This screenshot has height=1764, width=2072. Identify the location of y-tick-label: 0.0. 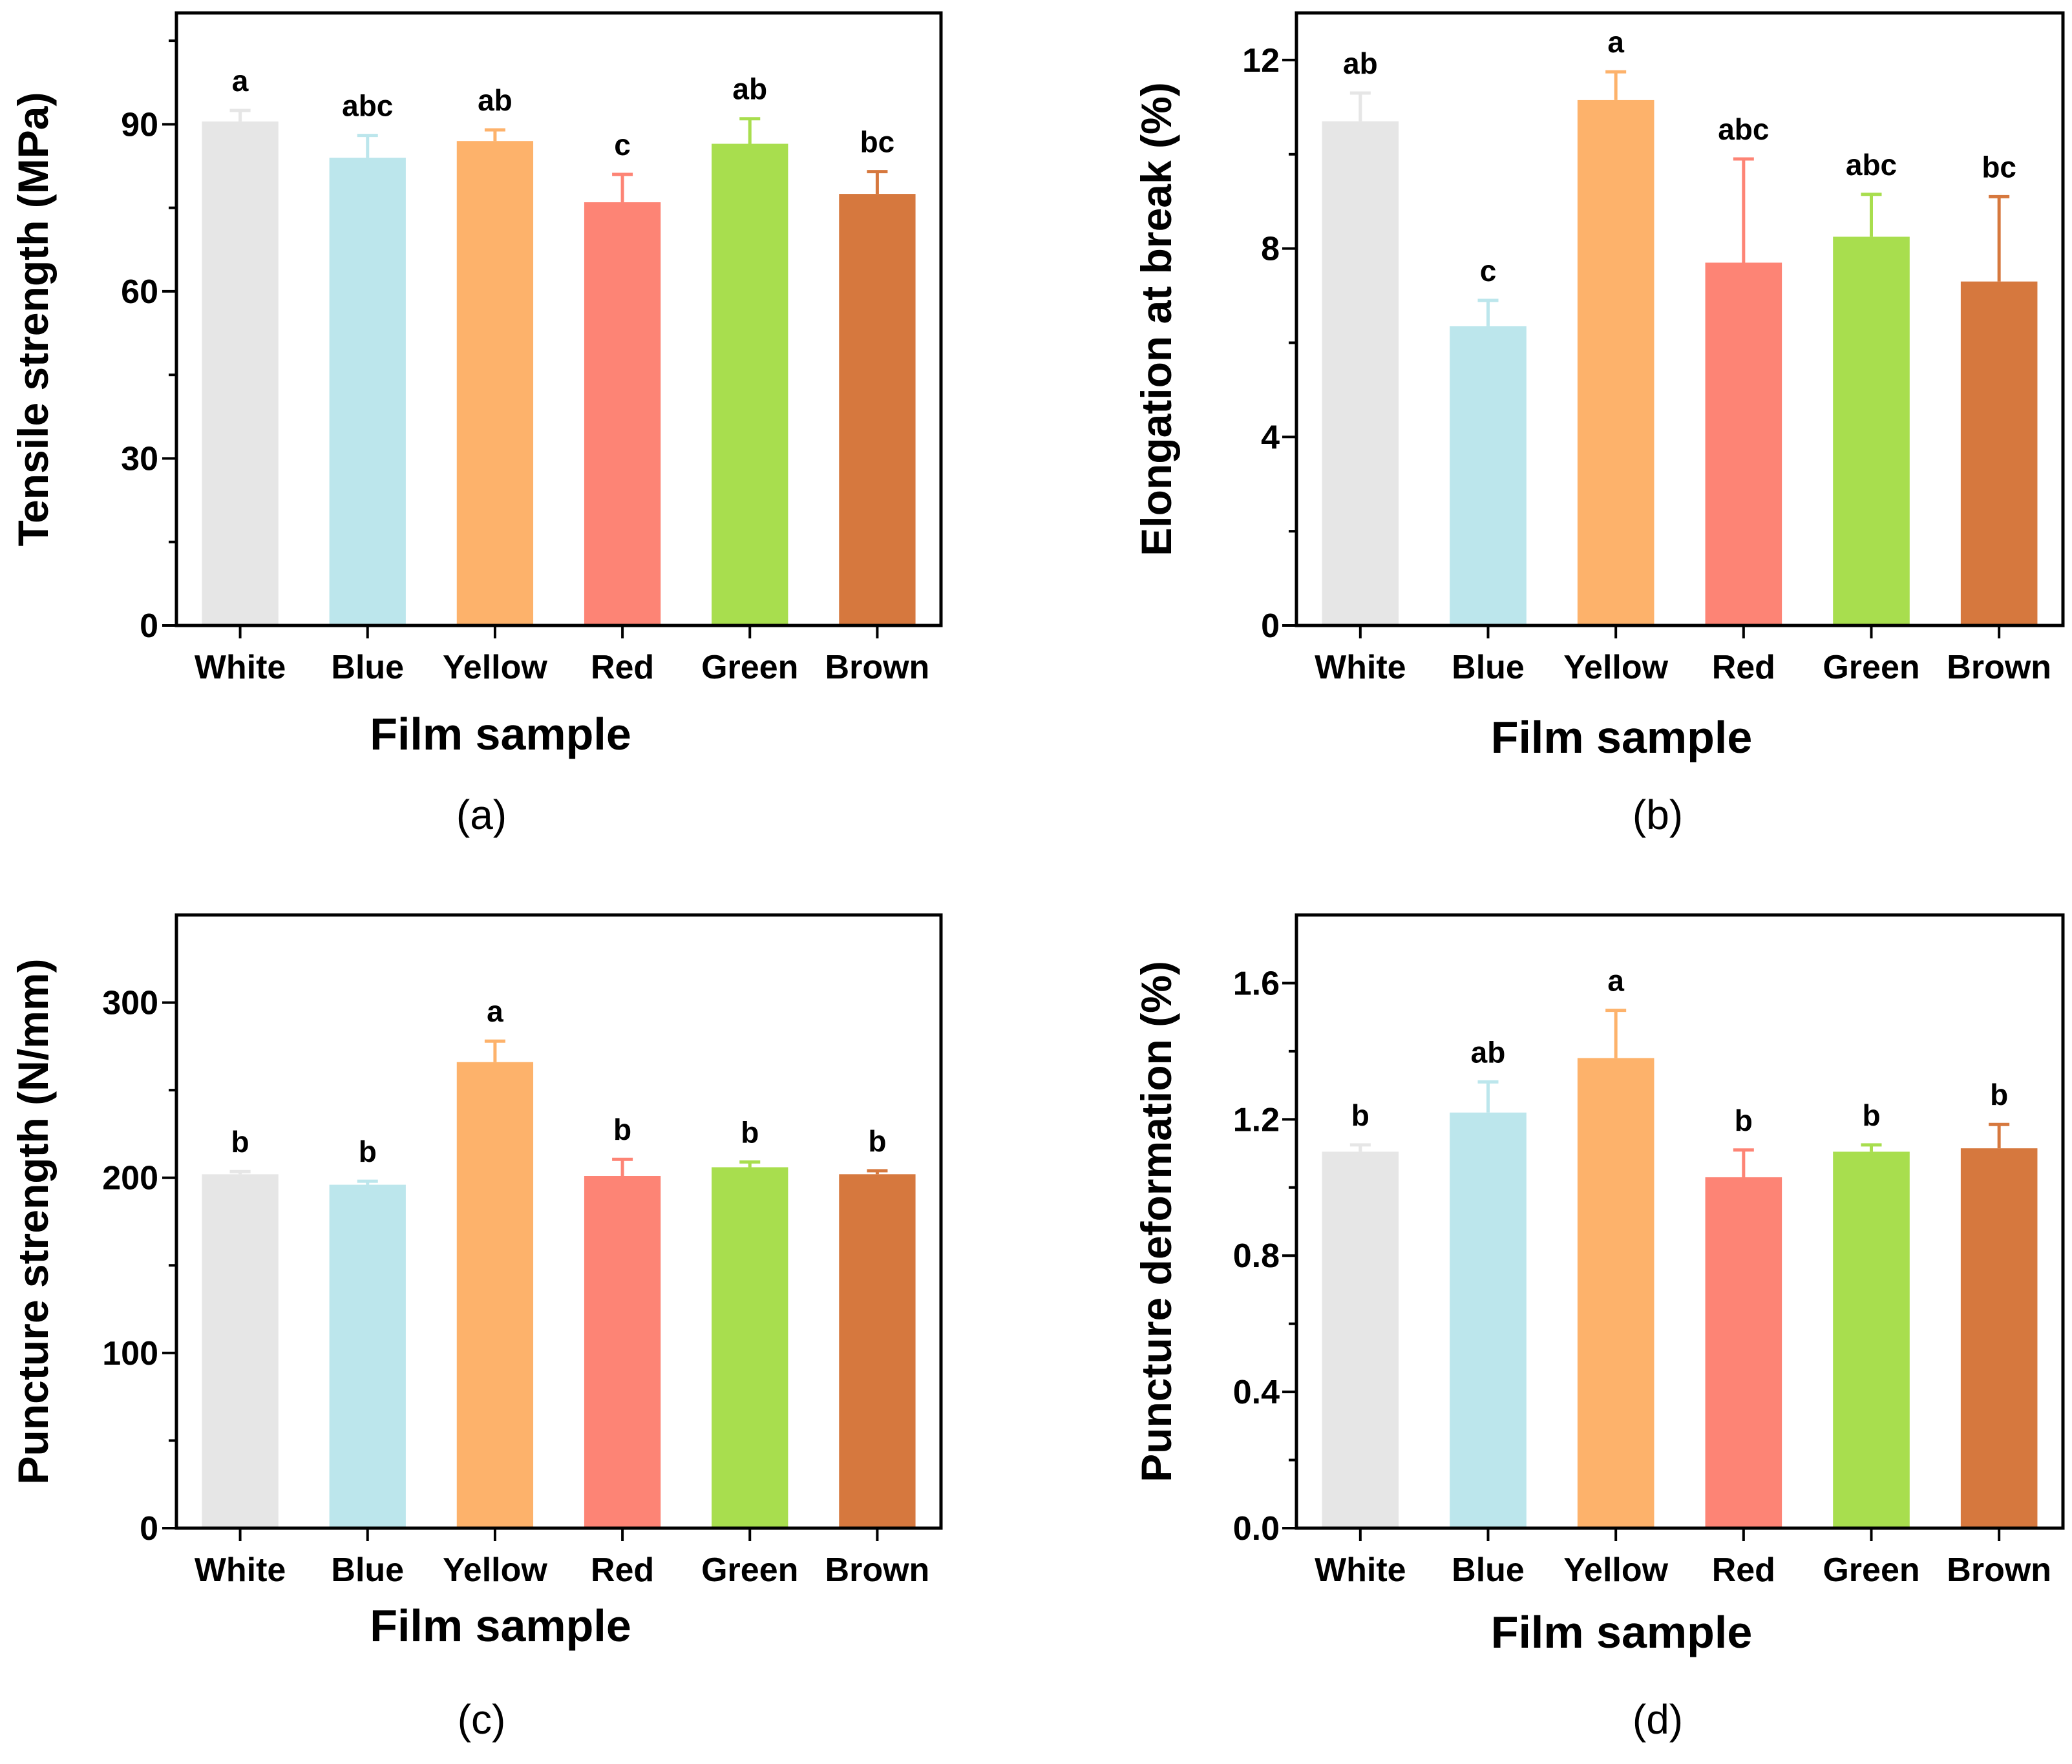
(1256, 1529).